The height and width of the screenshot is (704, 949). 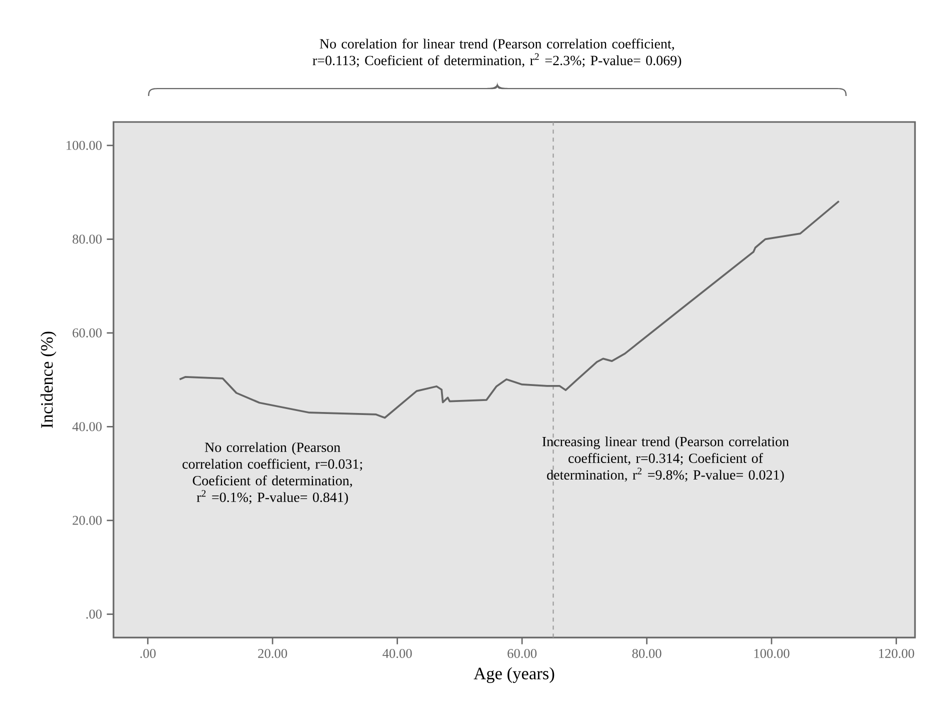 What do you see at coordinates (273, 653) in the screenshot?
I see `x-tick-label: 20.00` at bounding box center [273, 653].